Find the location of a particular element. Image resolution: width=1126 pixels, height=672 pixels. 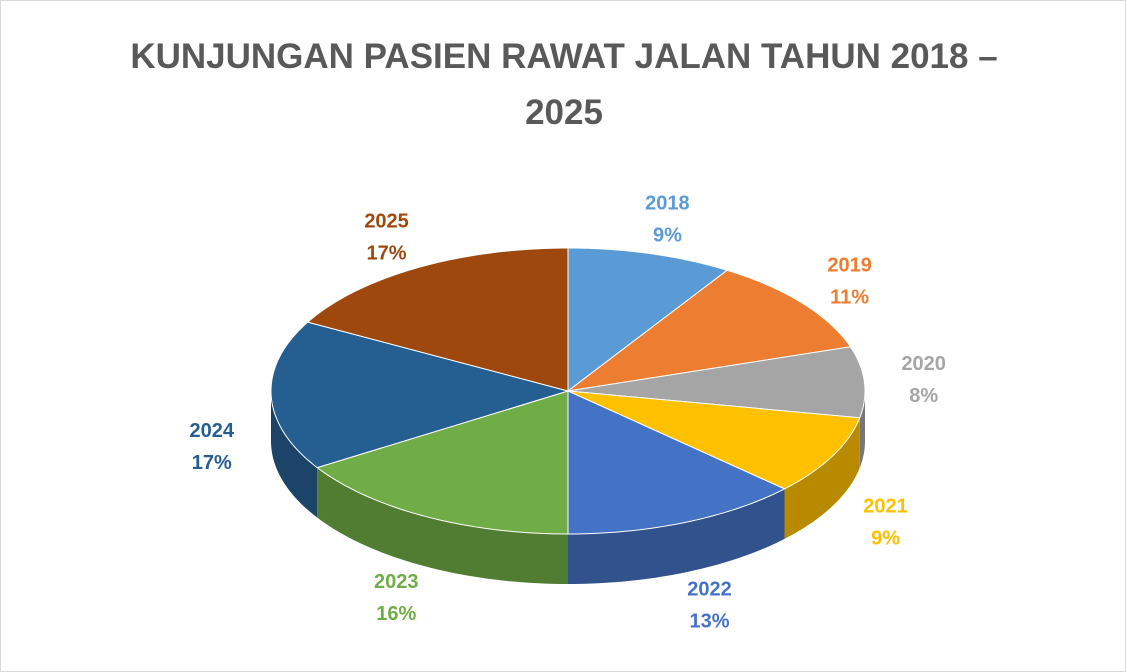

data-label-category: 2021 is located at coordinates (885, 506).